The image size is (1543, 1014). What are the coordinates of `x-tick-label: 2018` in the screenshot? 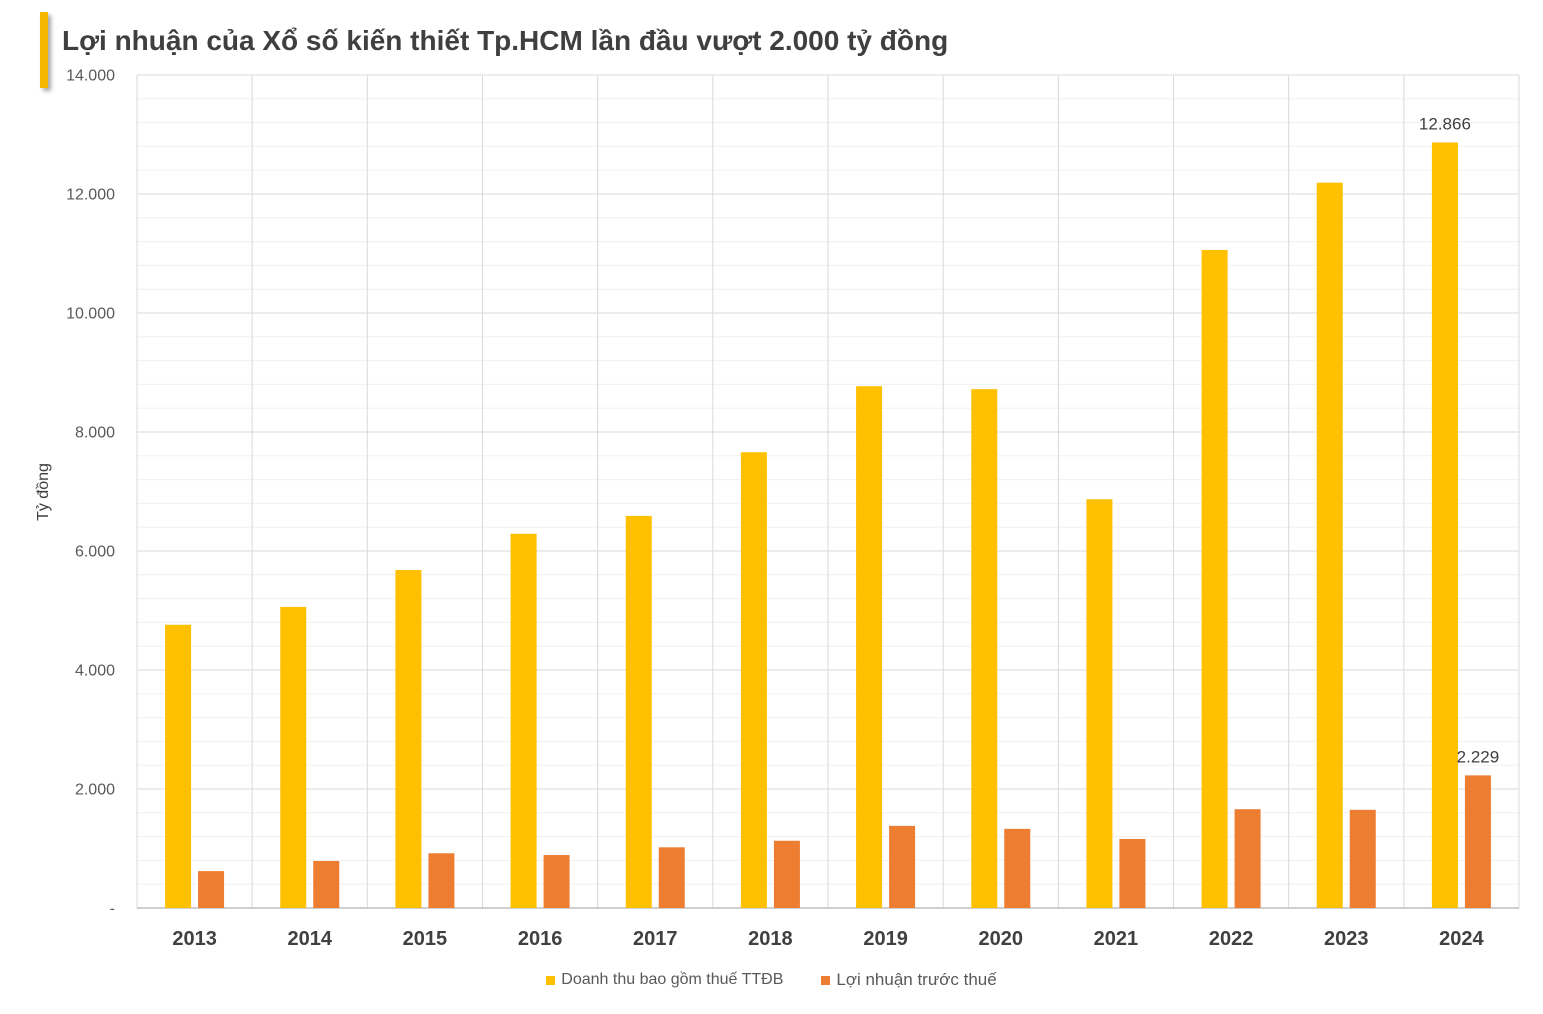 It's located at (770, 939).